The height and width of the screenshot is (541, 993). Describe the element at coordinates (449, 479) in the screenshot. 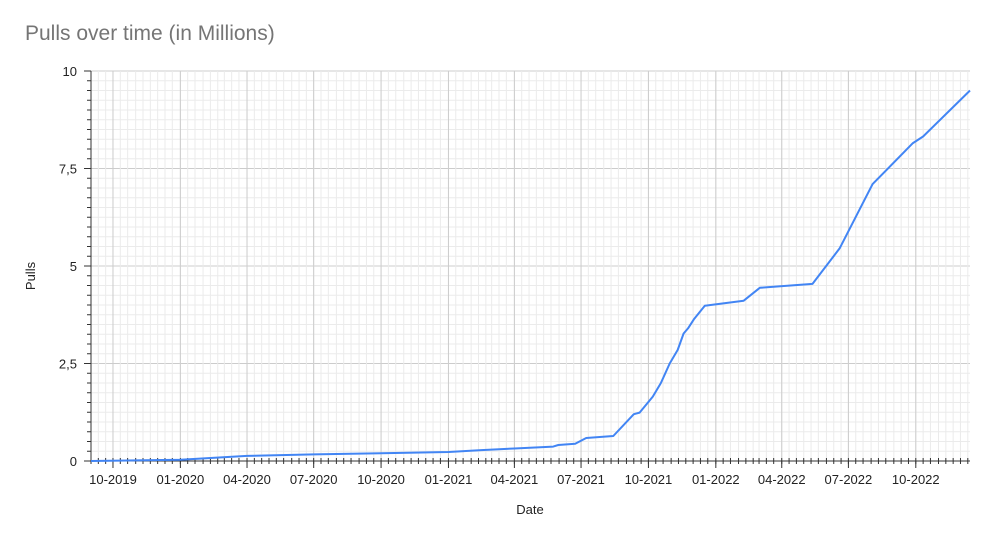

I see `x-tick-label: 01-2021` at that location.